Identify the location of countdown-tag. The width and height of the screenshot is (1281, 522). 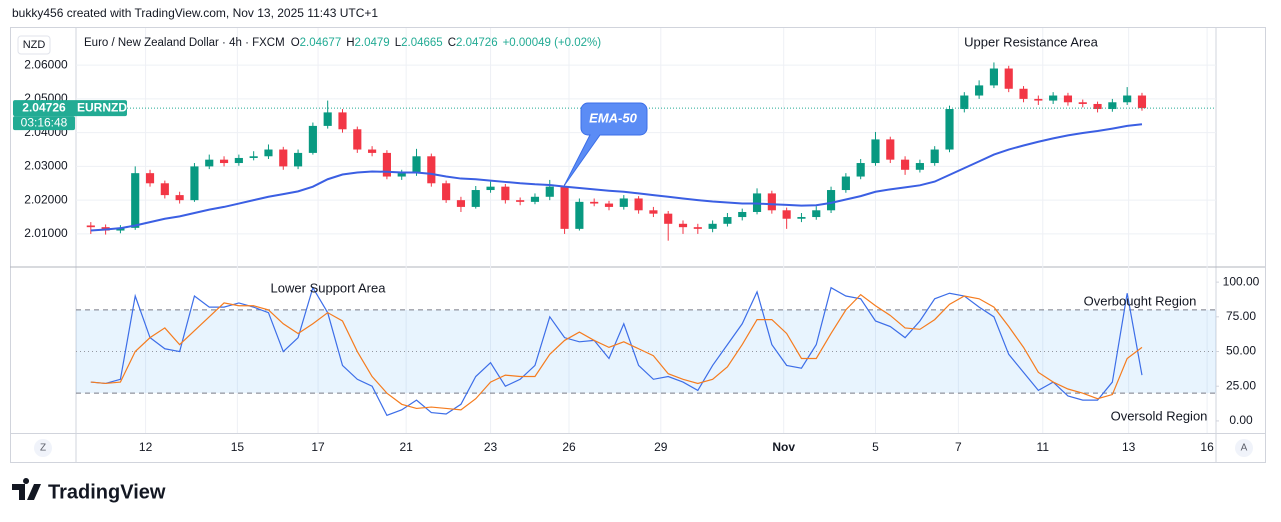
(44, 123).